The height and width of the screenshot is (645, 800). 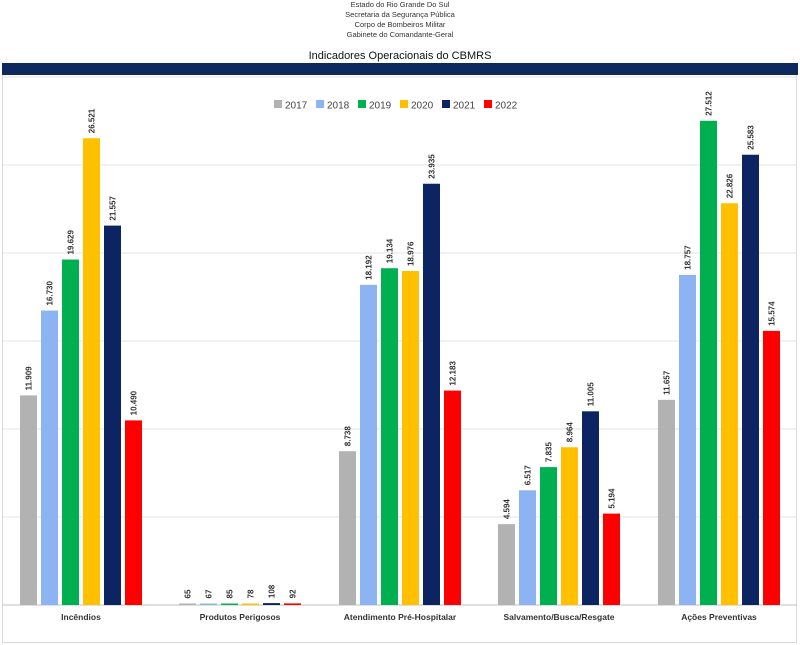 What do you see at coordinates (400, 24) in the screenshot?
I see `header-line-fire-corps: Corpo de Bombeiros Militar` at bounding box center [400, 24].